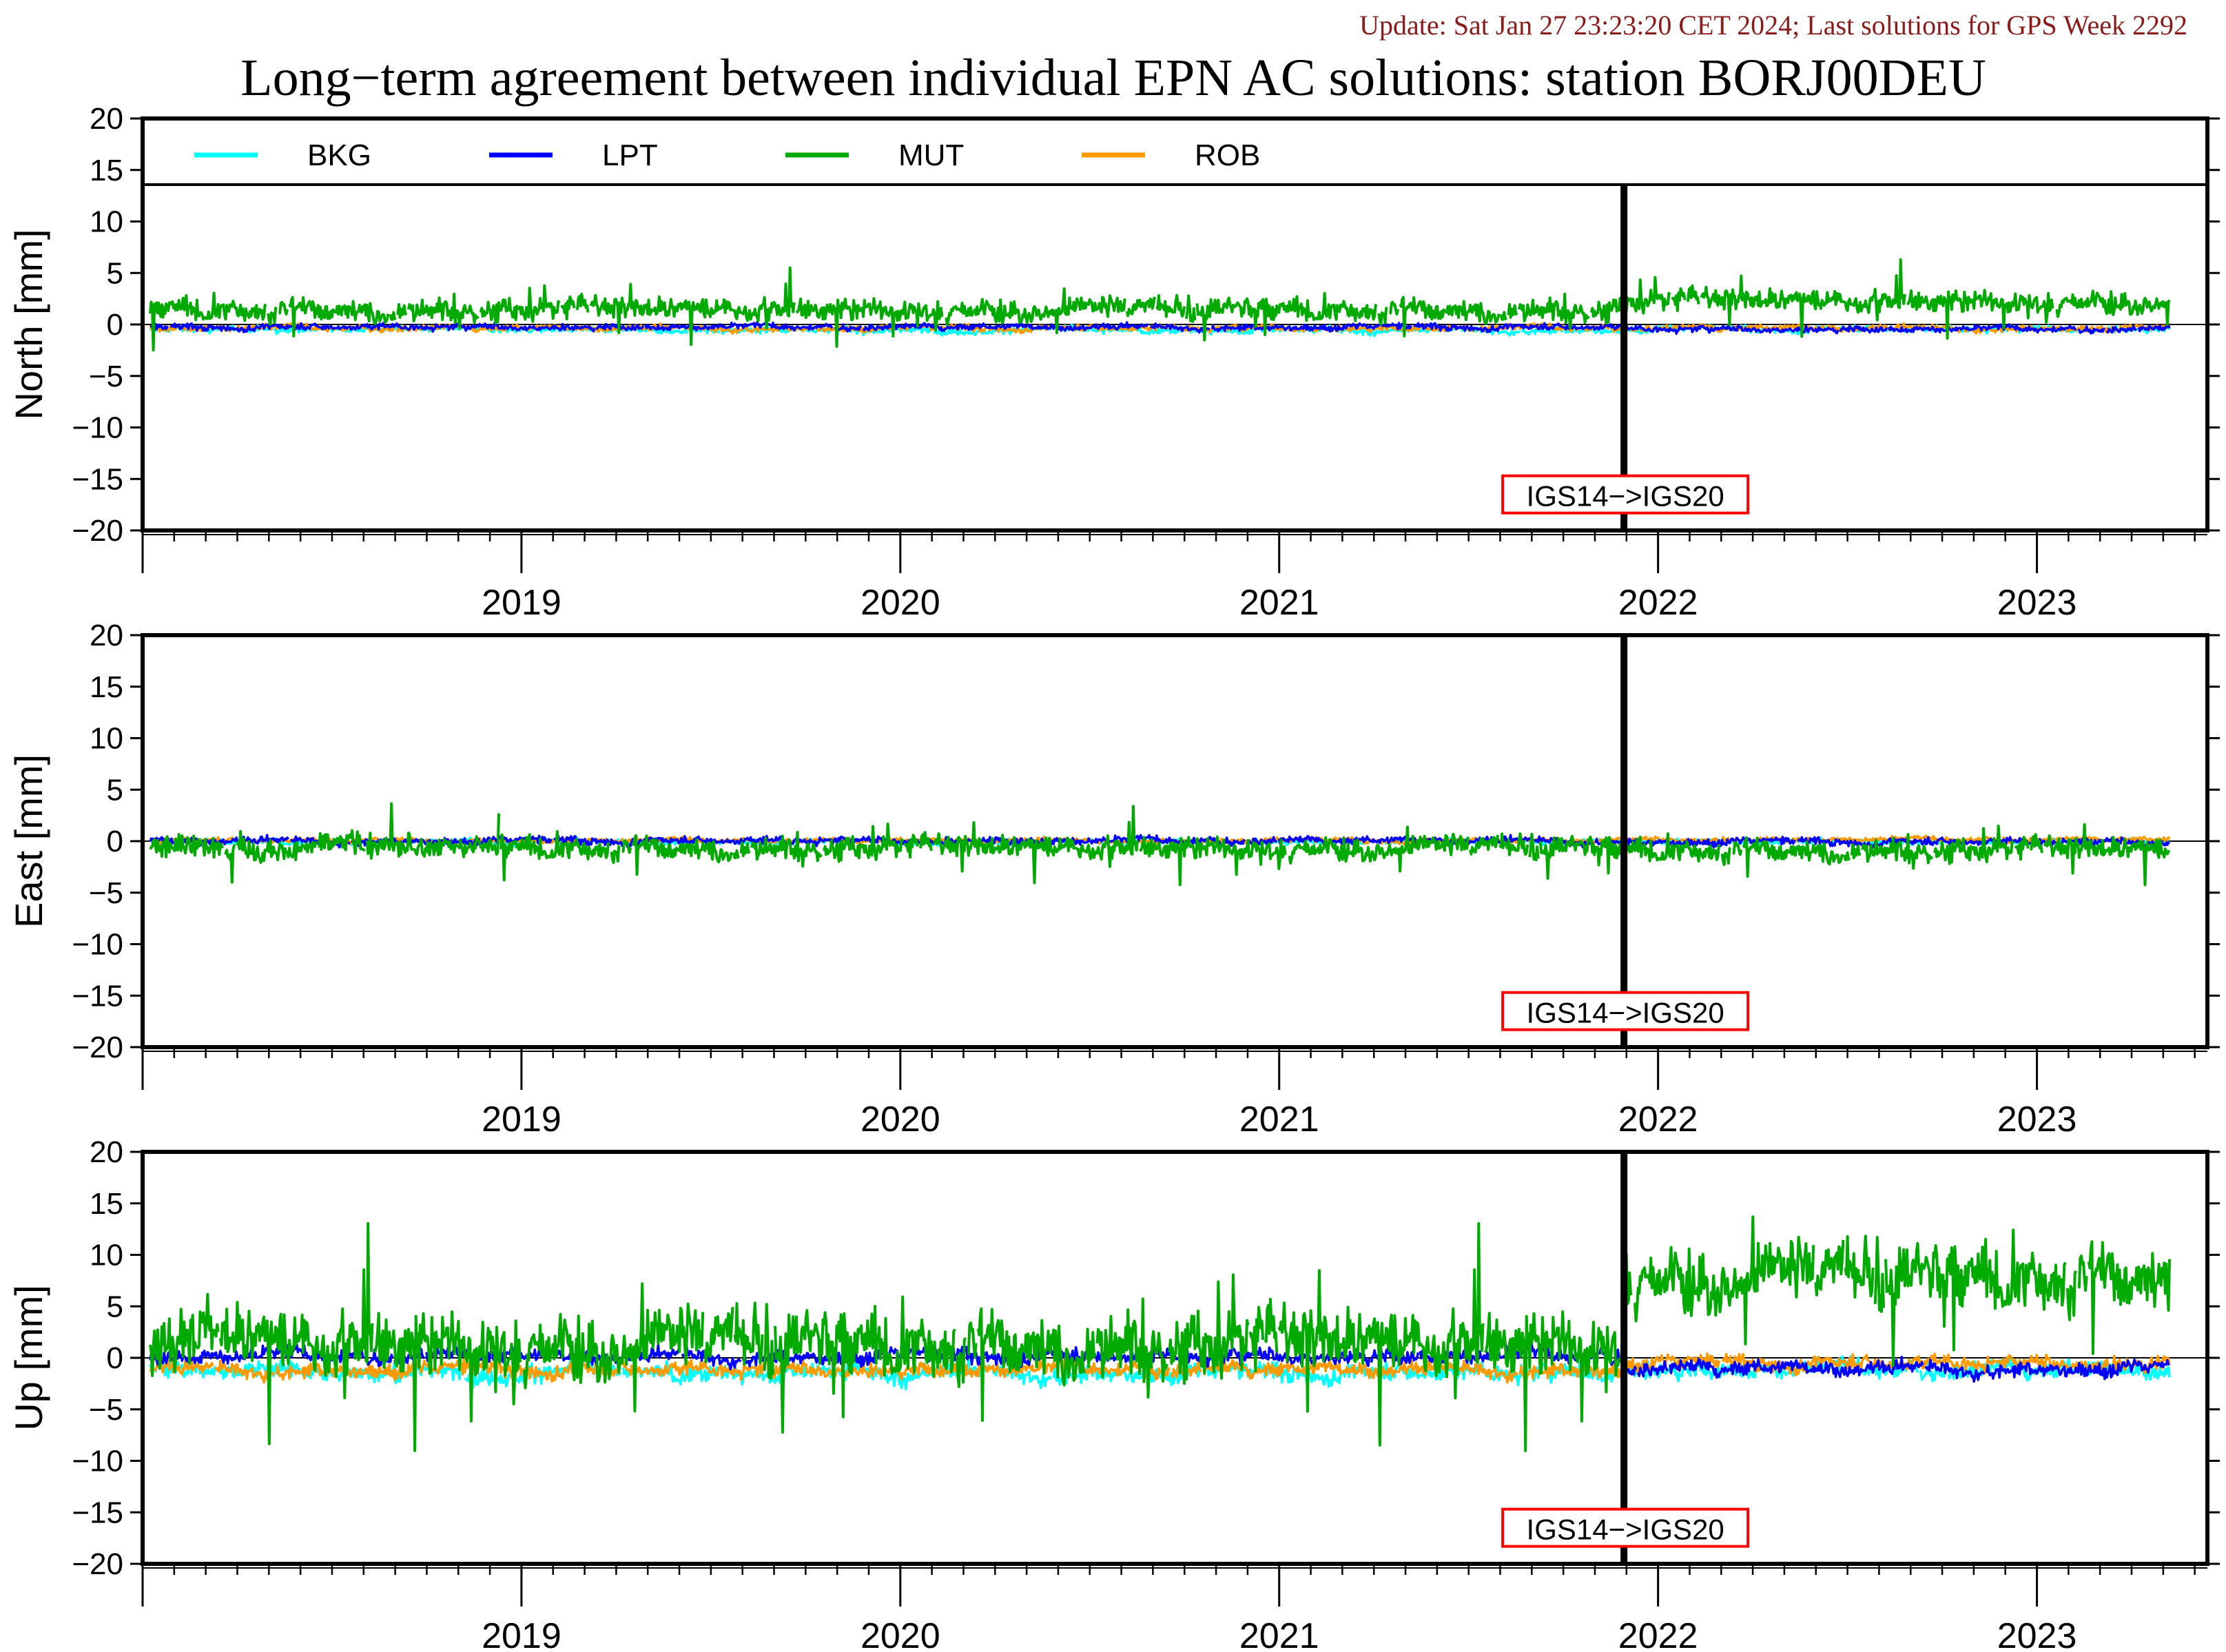 This screenshot has height=1652, width=2226. Describe the element at coordinates (1160, 328) in the screenshot. I see `series-lpt-line` at that location.